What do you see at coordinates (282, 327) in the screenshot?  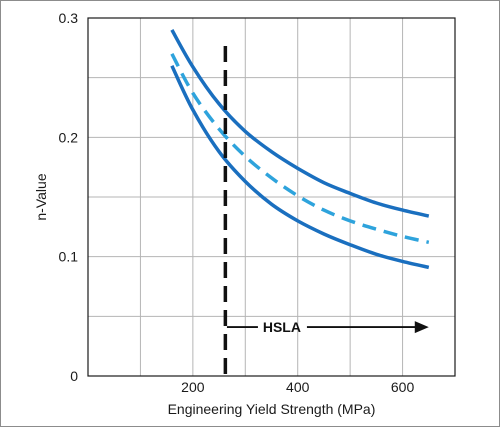 I see `hsla-label: HSLA` at bounding box center [282, 327].